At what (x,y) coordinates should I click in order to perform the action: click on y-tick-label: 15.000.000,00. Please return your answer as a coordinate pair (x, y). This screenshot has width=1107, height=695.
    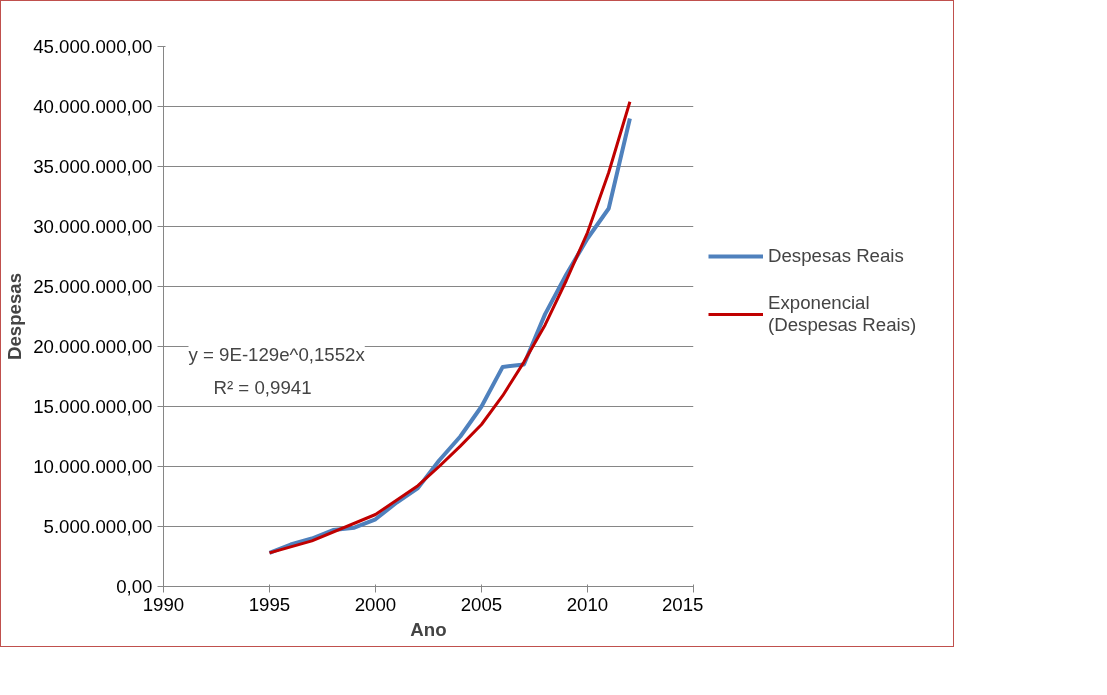
    Looking at the image, I should click on (93, 406).